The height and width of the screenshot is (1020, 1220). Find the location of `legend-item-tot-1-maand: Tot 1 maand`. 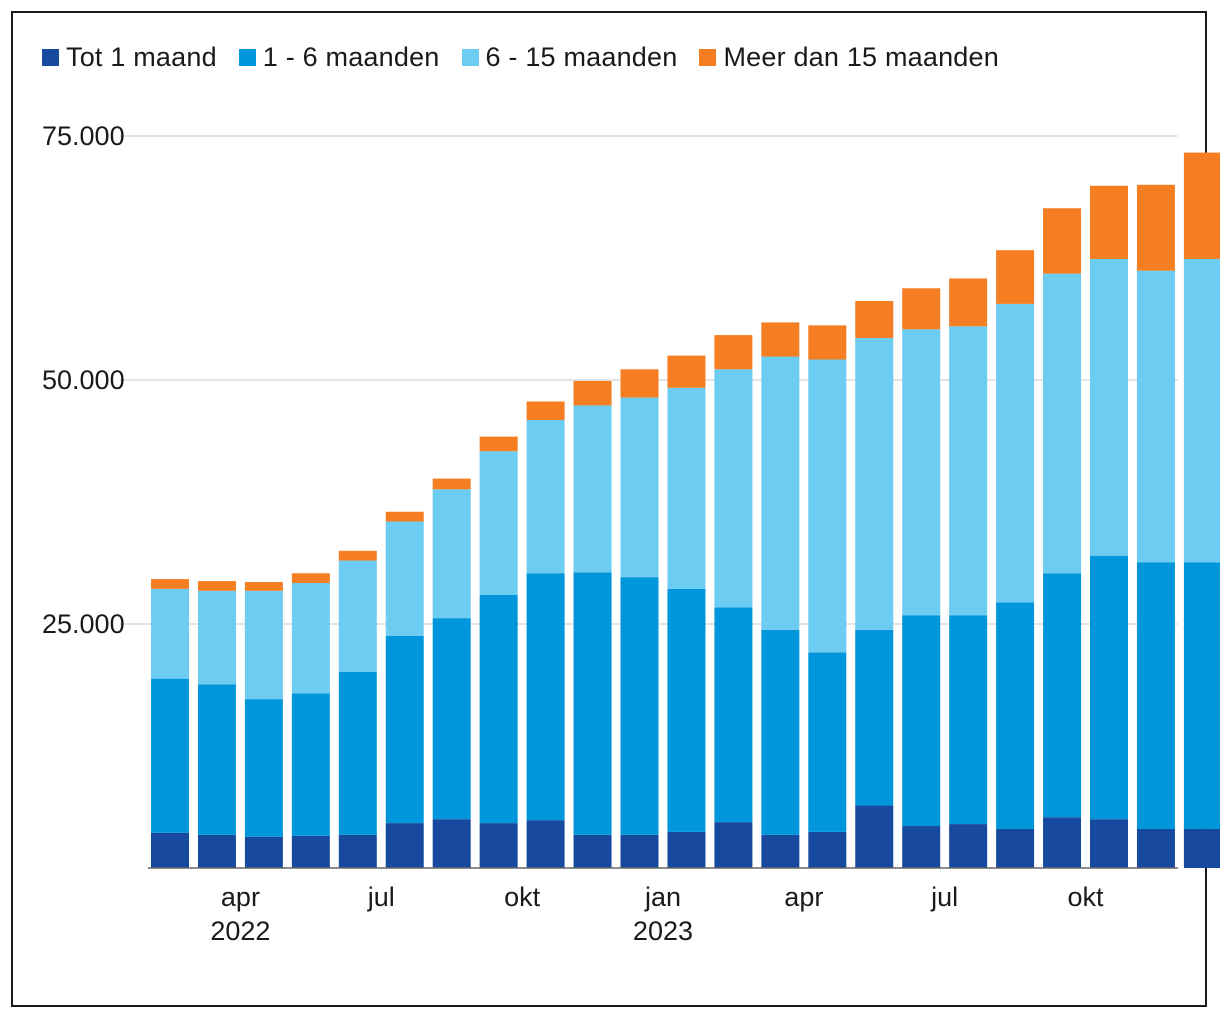

legend-item-tot-1-maand: Tot 1 maand is located at coordinates (129, 57).